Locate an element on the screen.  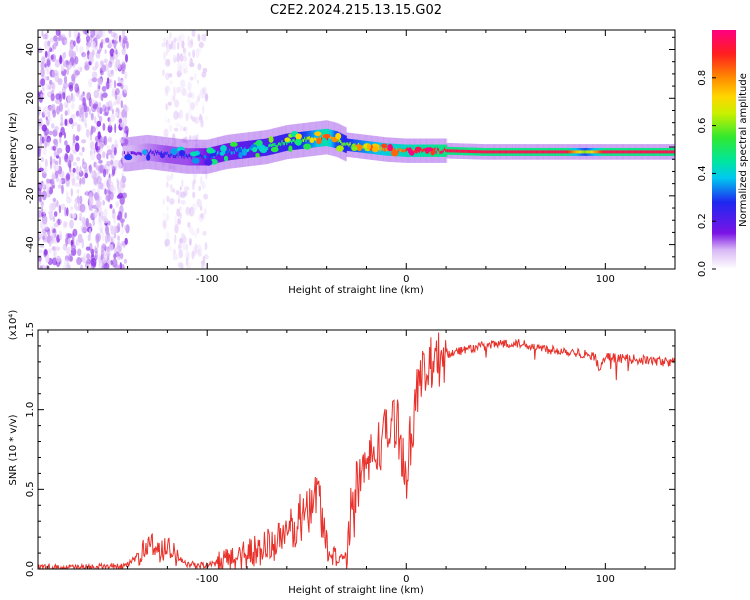
y-tick-label: 0.5 is located at coordinates (30, 489).